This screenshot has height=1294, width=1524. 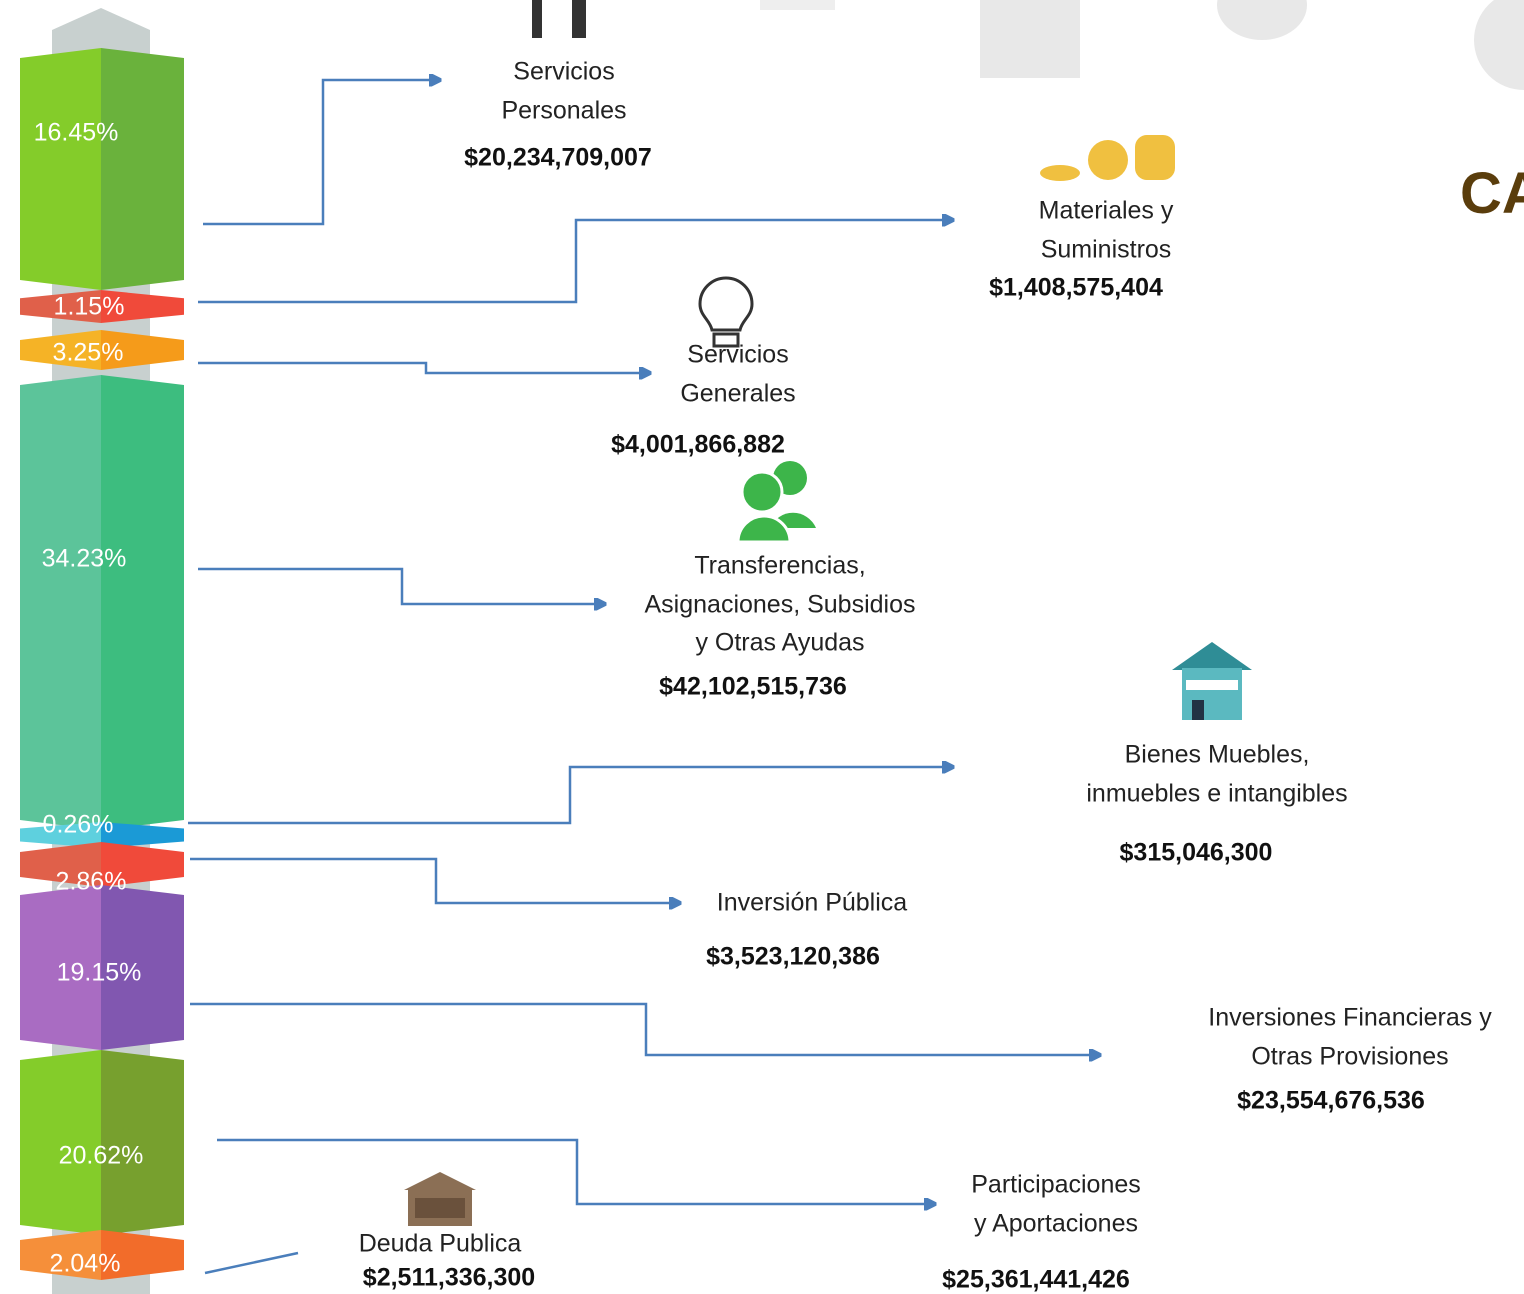 I want to click on item-amount: $2,511,336,300, so click(x=449, y=1277).